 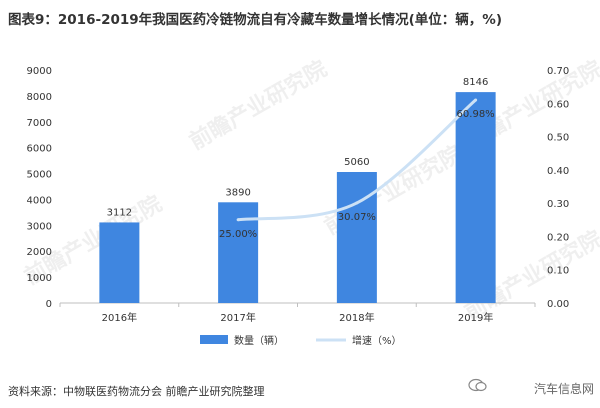 What do you see at coordinates (237, 317) in the screenshot?
I see `x-tick-label: 2017年` at bounding box center [237, 317].